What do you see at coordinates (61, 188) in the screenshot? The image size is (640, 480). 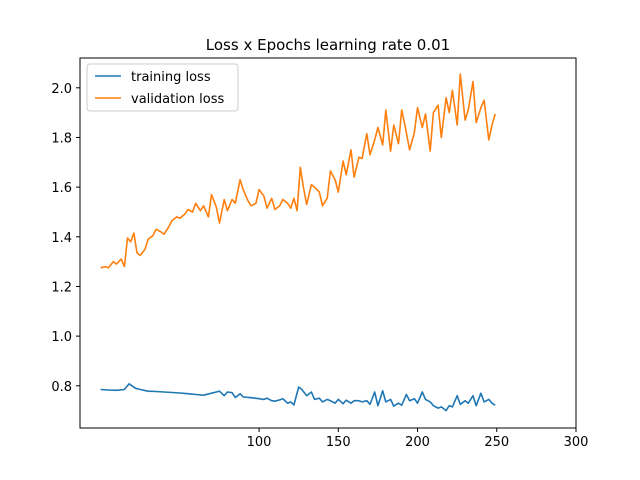 I see `y-tick-label: 1.6` at bounding box center [61, 188].